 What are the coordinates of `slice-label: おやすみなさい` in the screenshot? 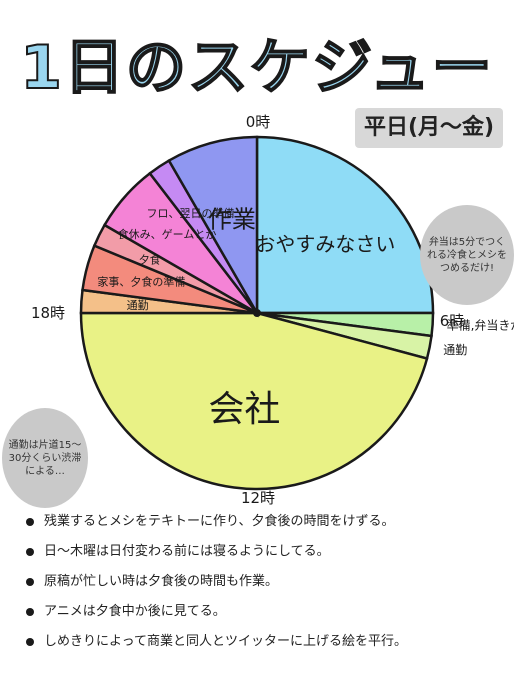 It's located at (325, 244).